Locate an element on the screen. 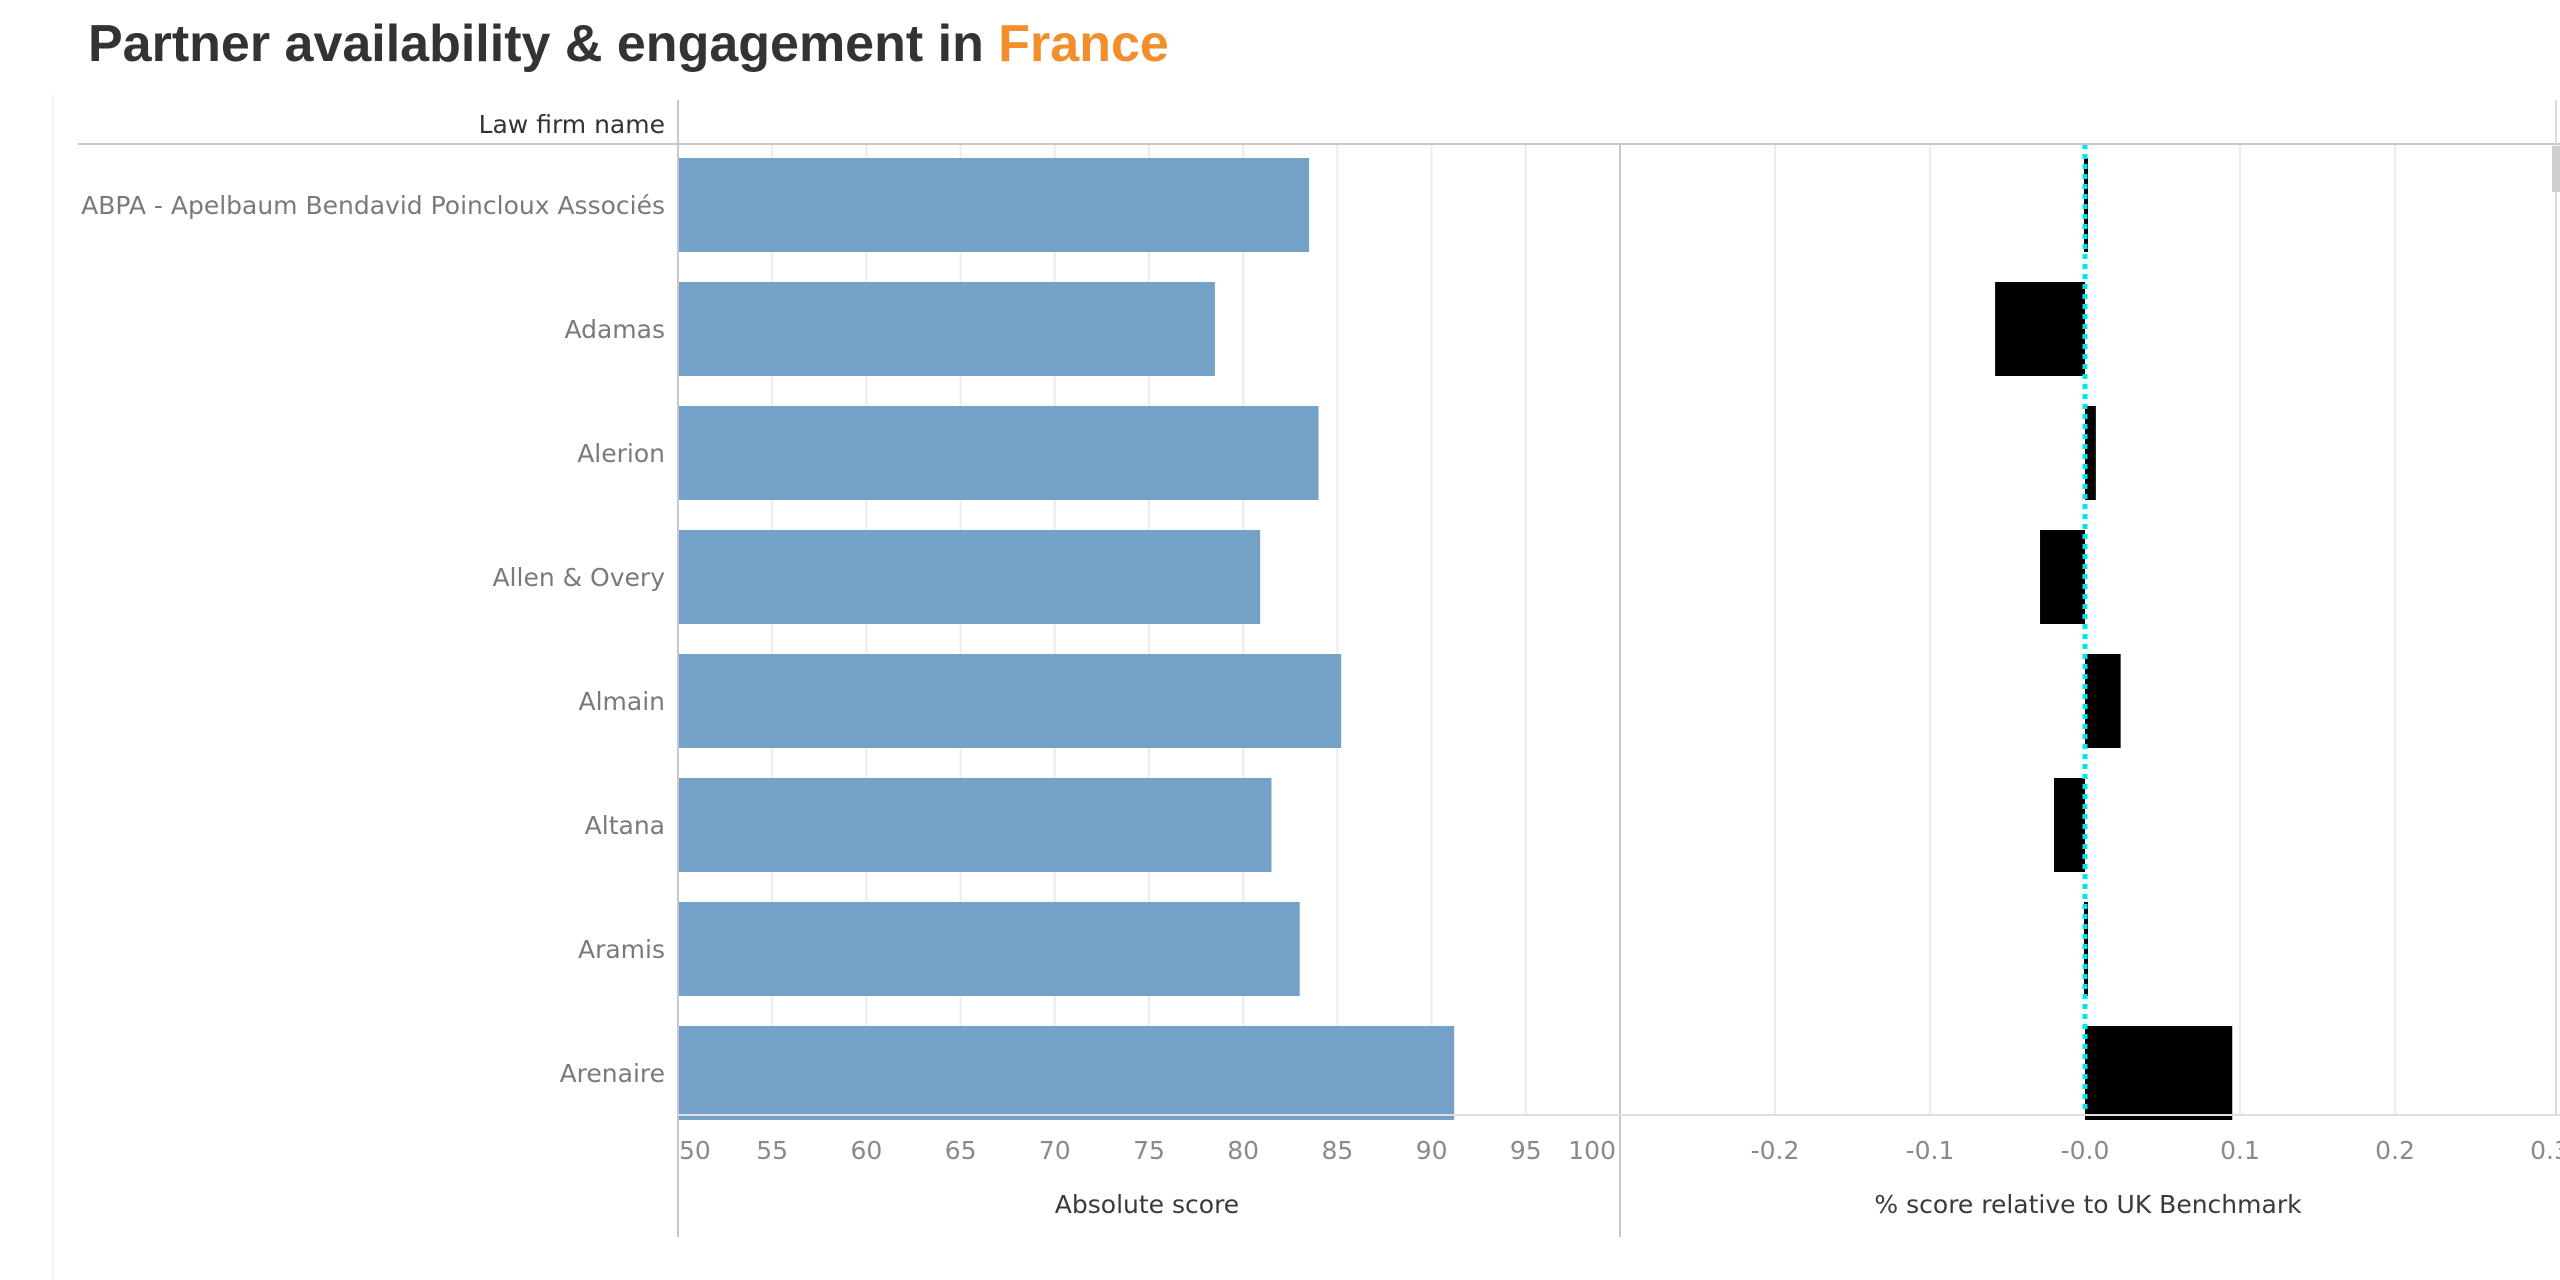 The image size is (2560, 1280). tick-label-relative: -0.0 is located at coordinates (2085, 1150).